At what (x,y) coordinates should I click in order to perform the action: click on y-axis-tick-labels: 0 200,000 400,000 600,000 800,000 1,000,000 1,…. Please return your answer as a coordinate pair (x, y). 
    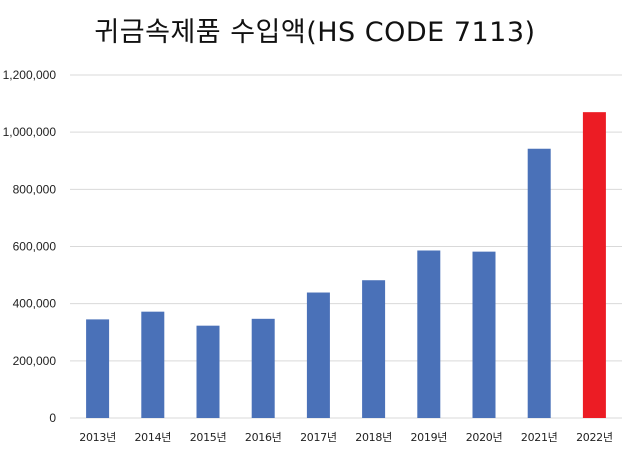
    Looking at the image, I should click on (30, 246).